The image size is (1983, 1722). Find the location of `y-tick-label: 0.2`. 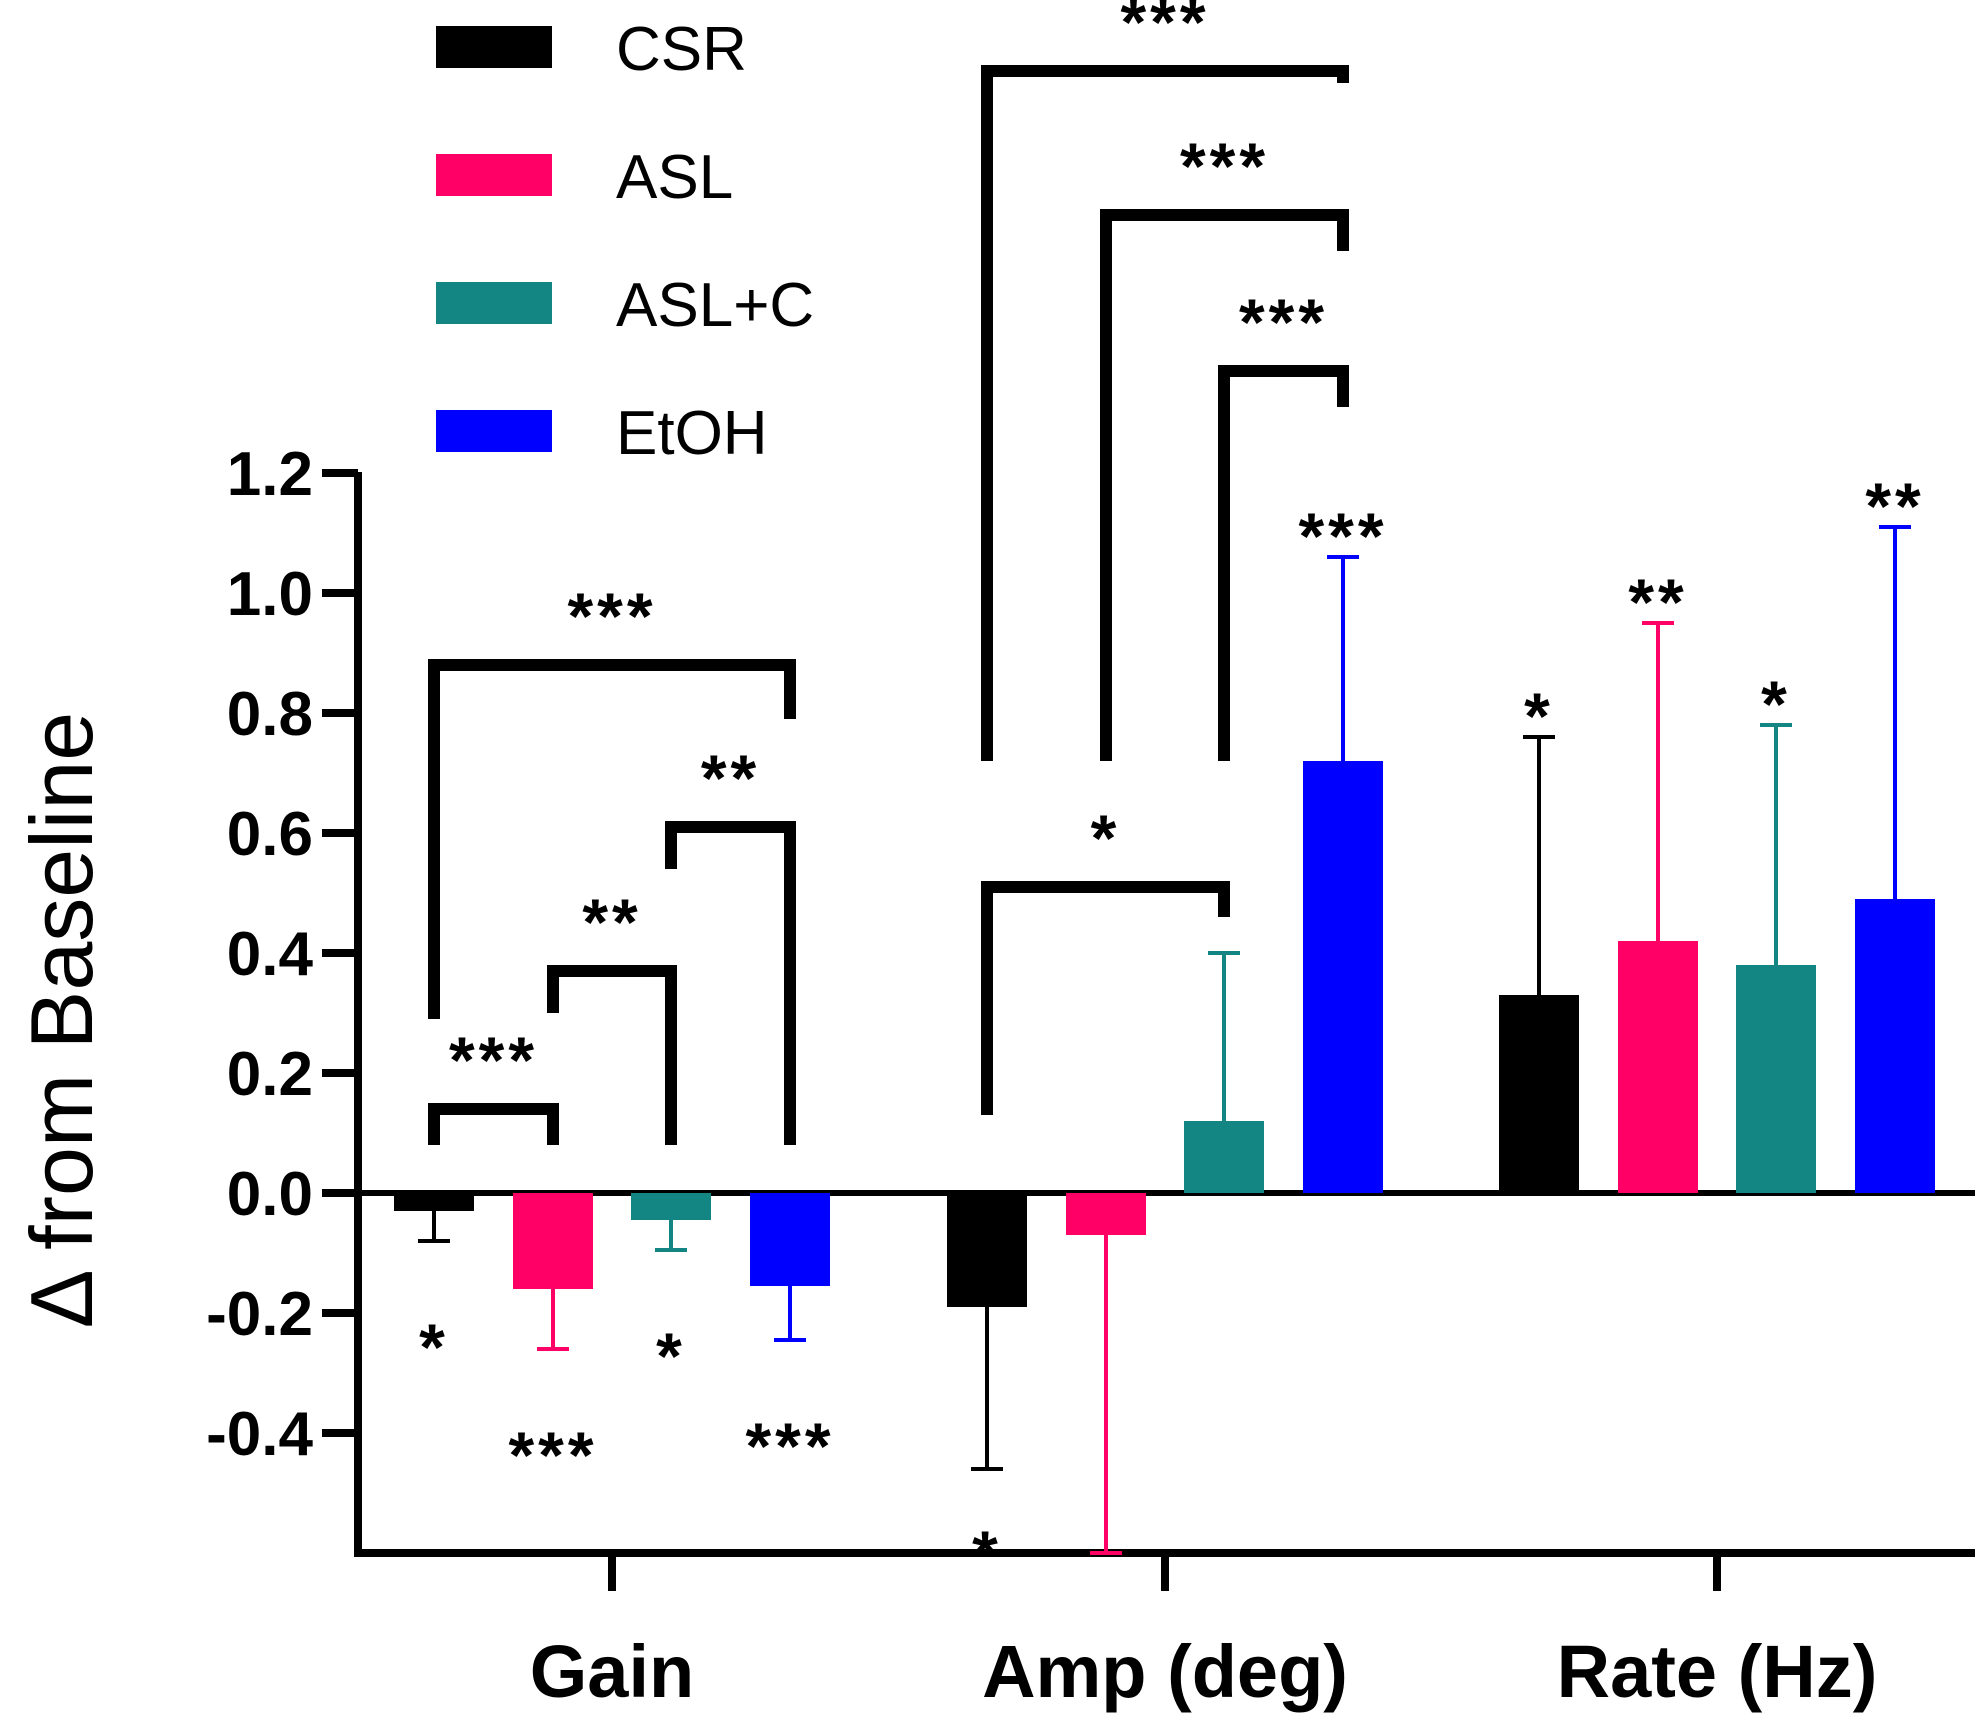

y-tick-label: 0.2 is located at coordinates (270, 1074).